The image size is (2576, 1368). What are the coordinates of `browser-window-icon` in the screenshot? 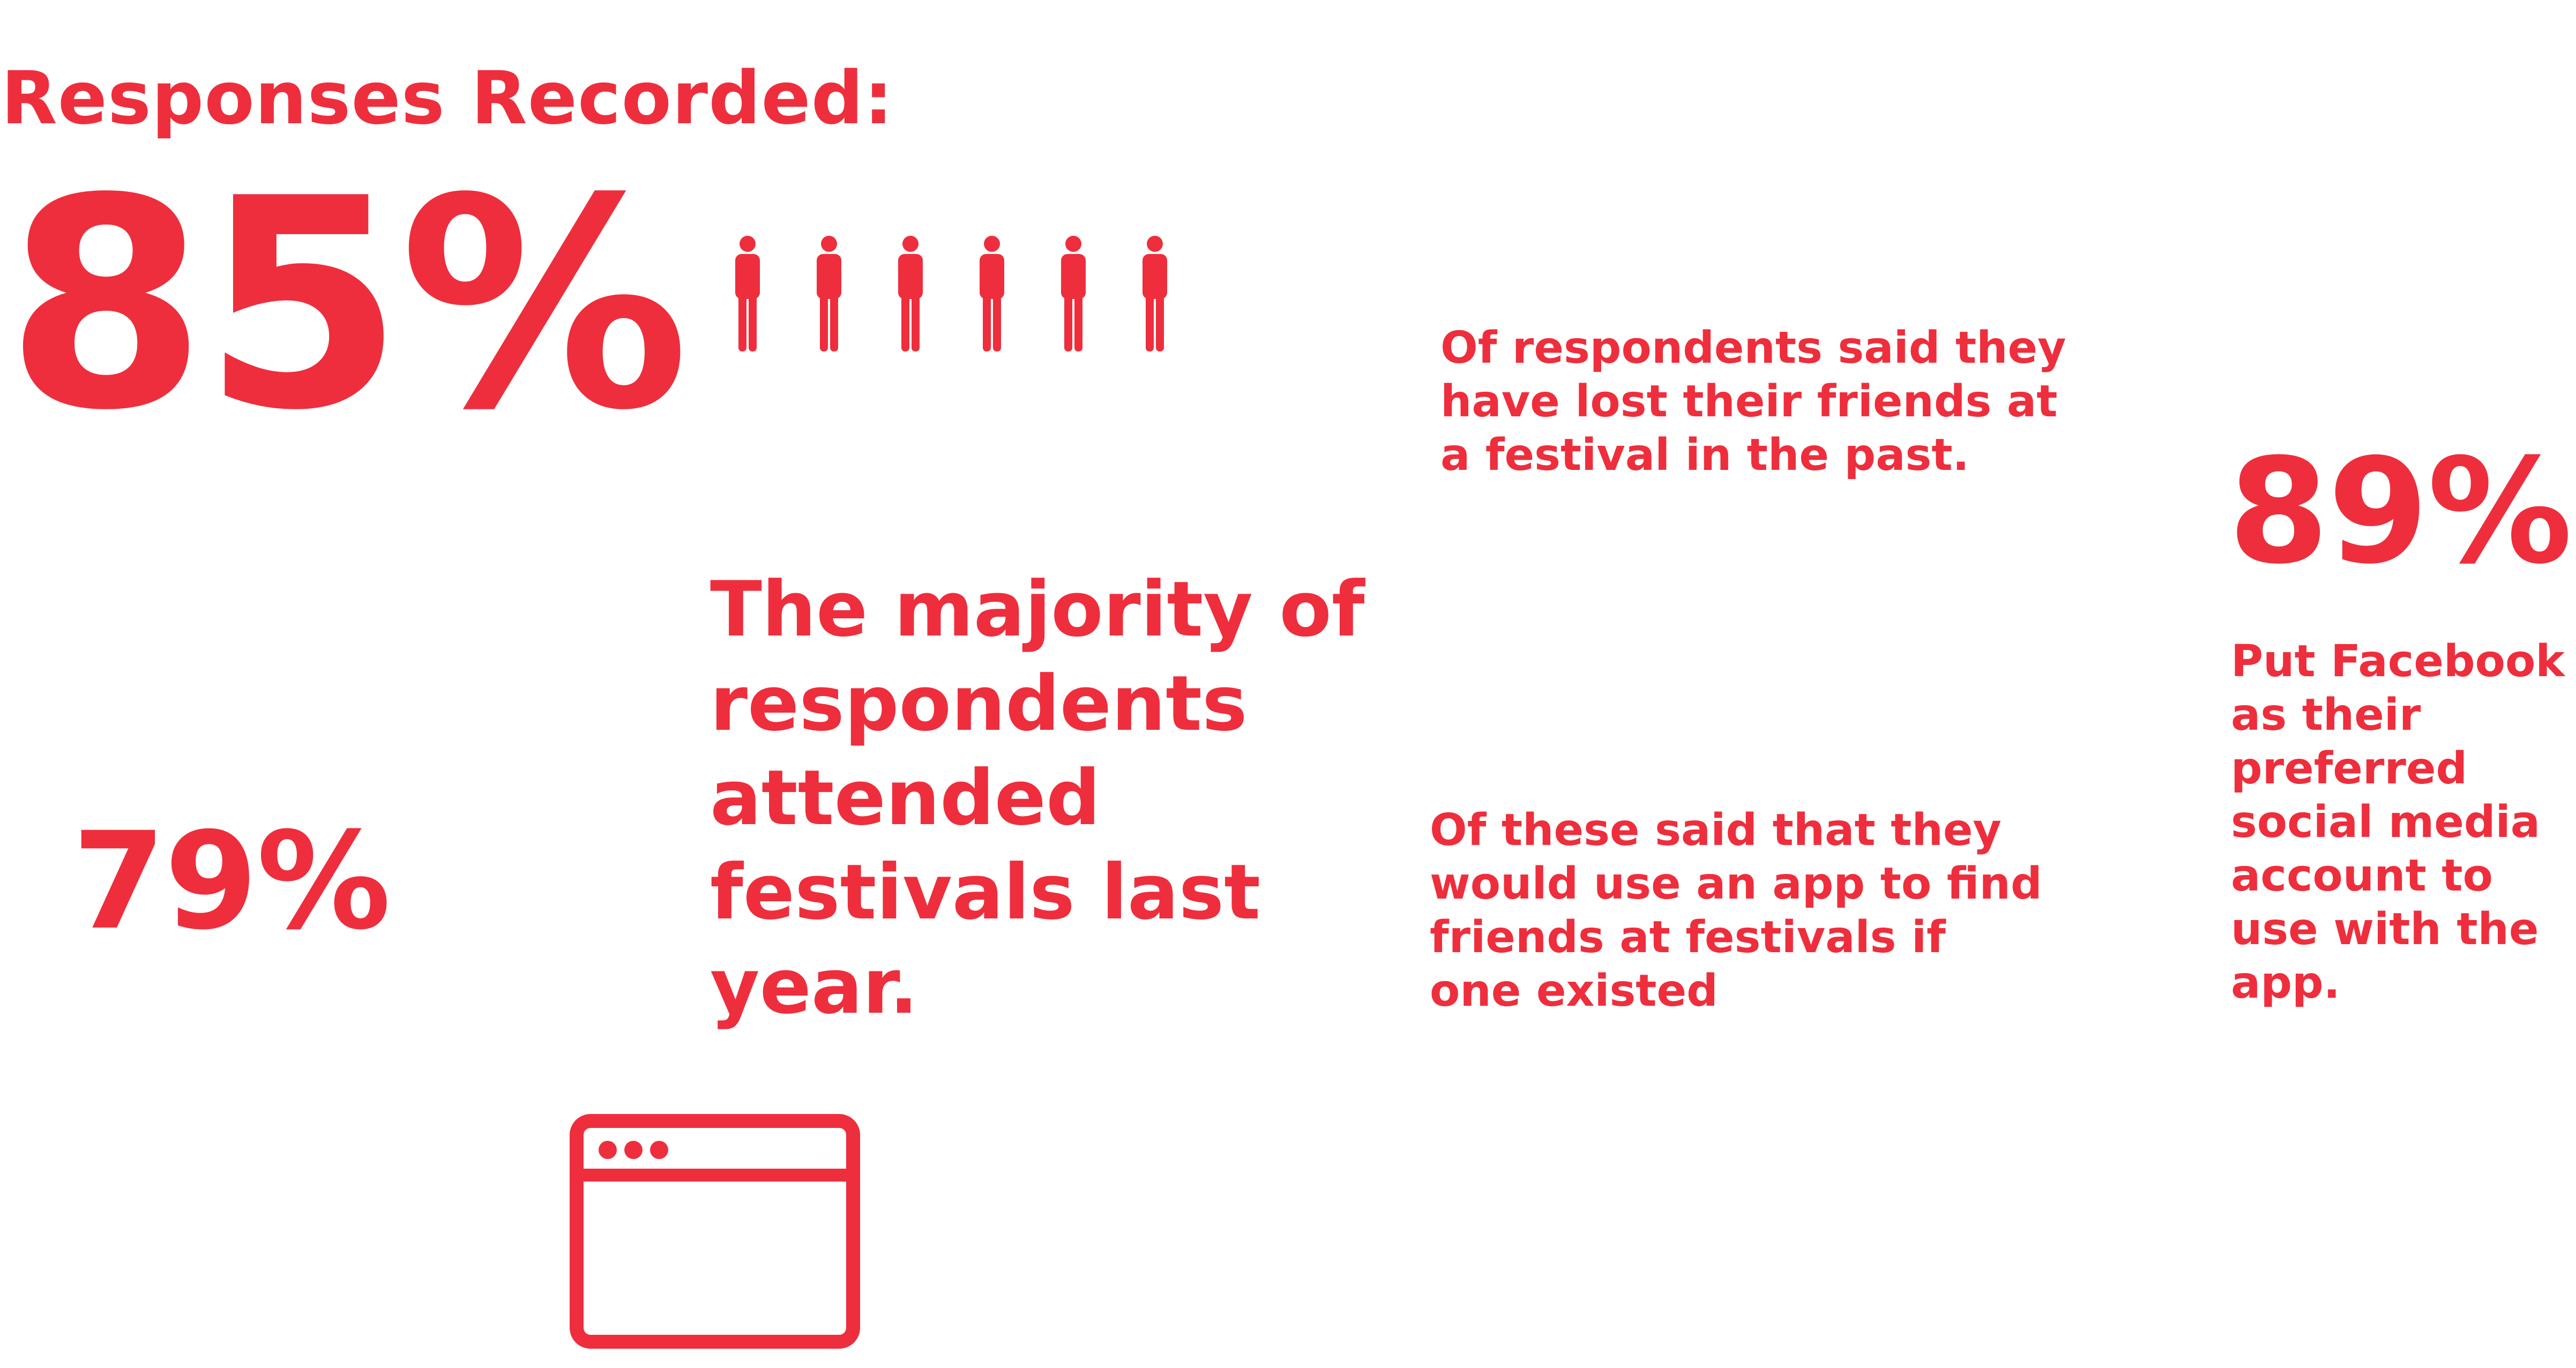 It's located at (715, 1231).